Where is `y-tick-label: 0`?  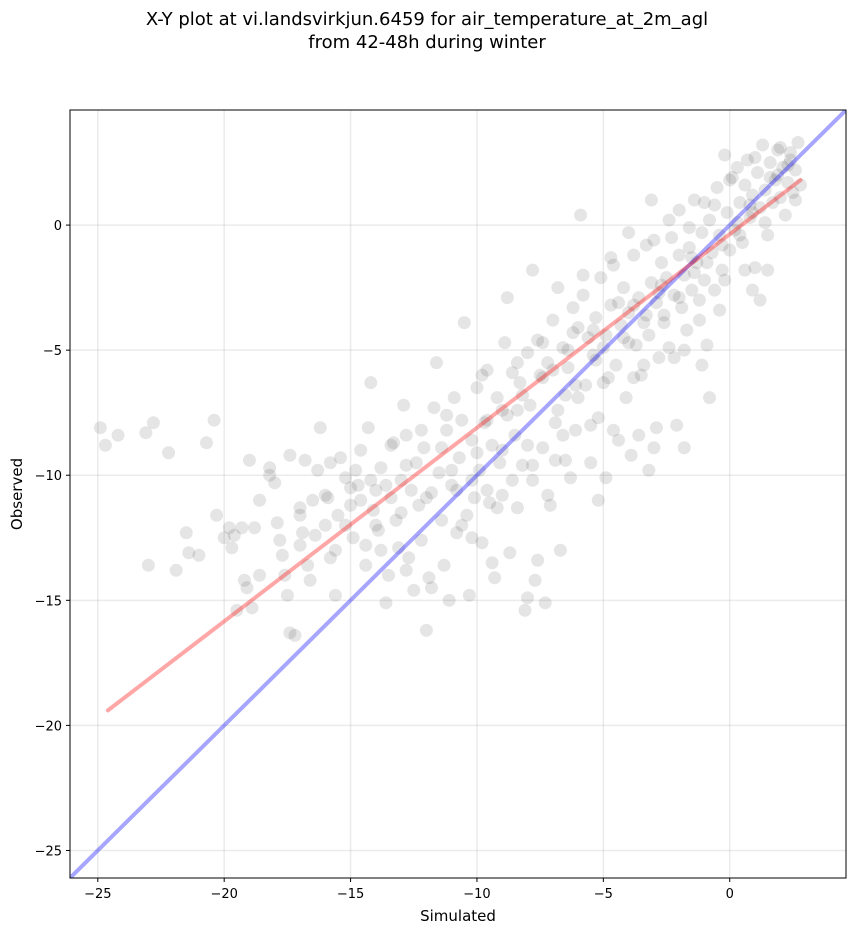 y-tick-label: 0 is located at coordinates (58, 226).